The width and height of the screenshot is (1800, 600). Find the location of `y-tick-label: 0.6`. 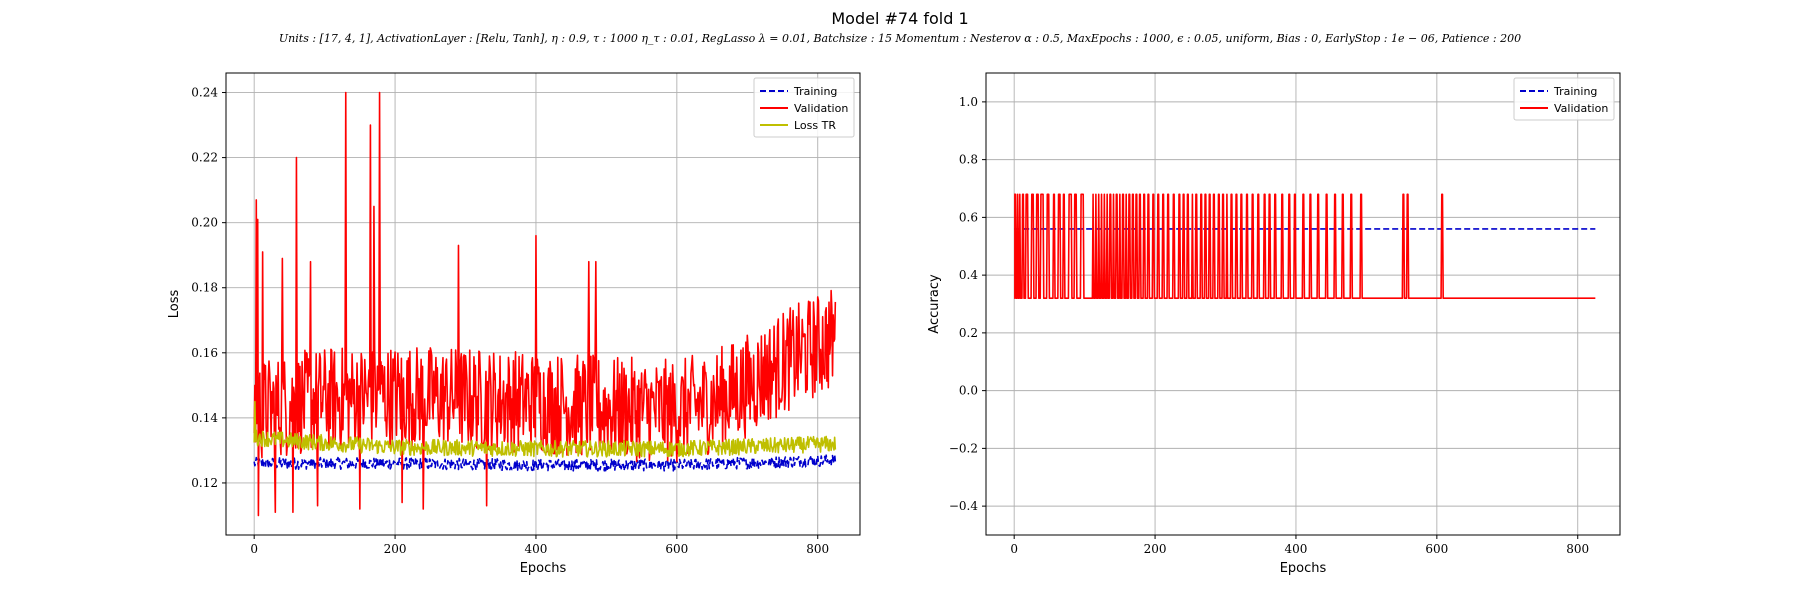

y-tick-label: 0.6 is located at coordinates (968, 217).